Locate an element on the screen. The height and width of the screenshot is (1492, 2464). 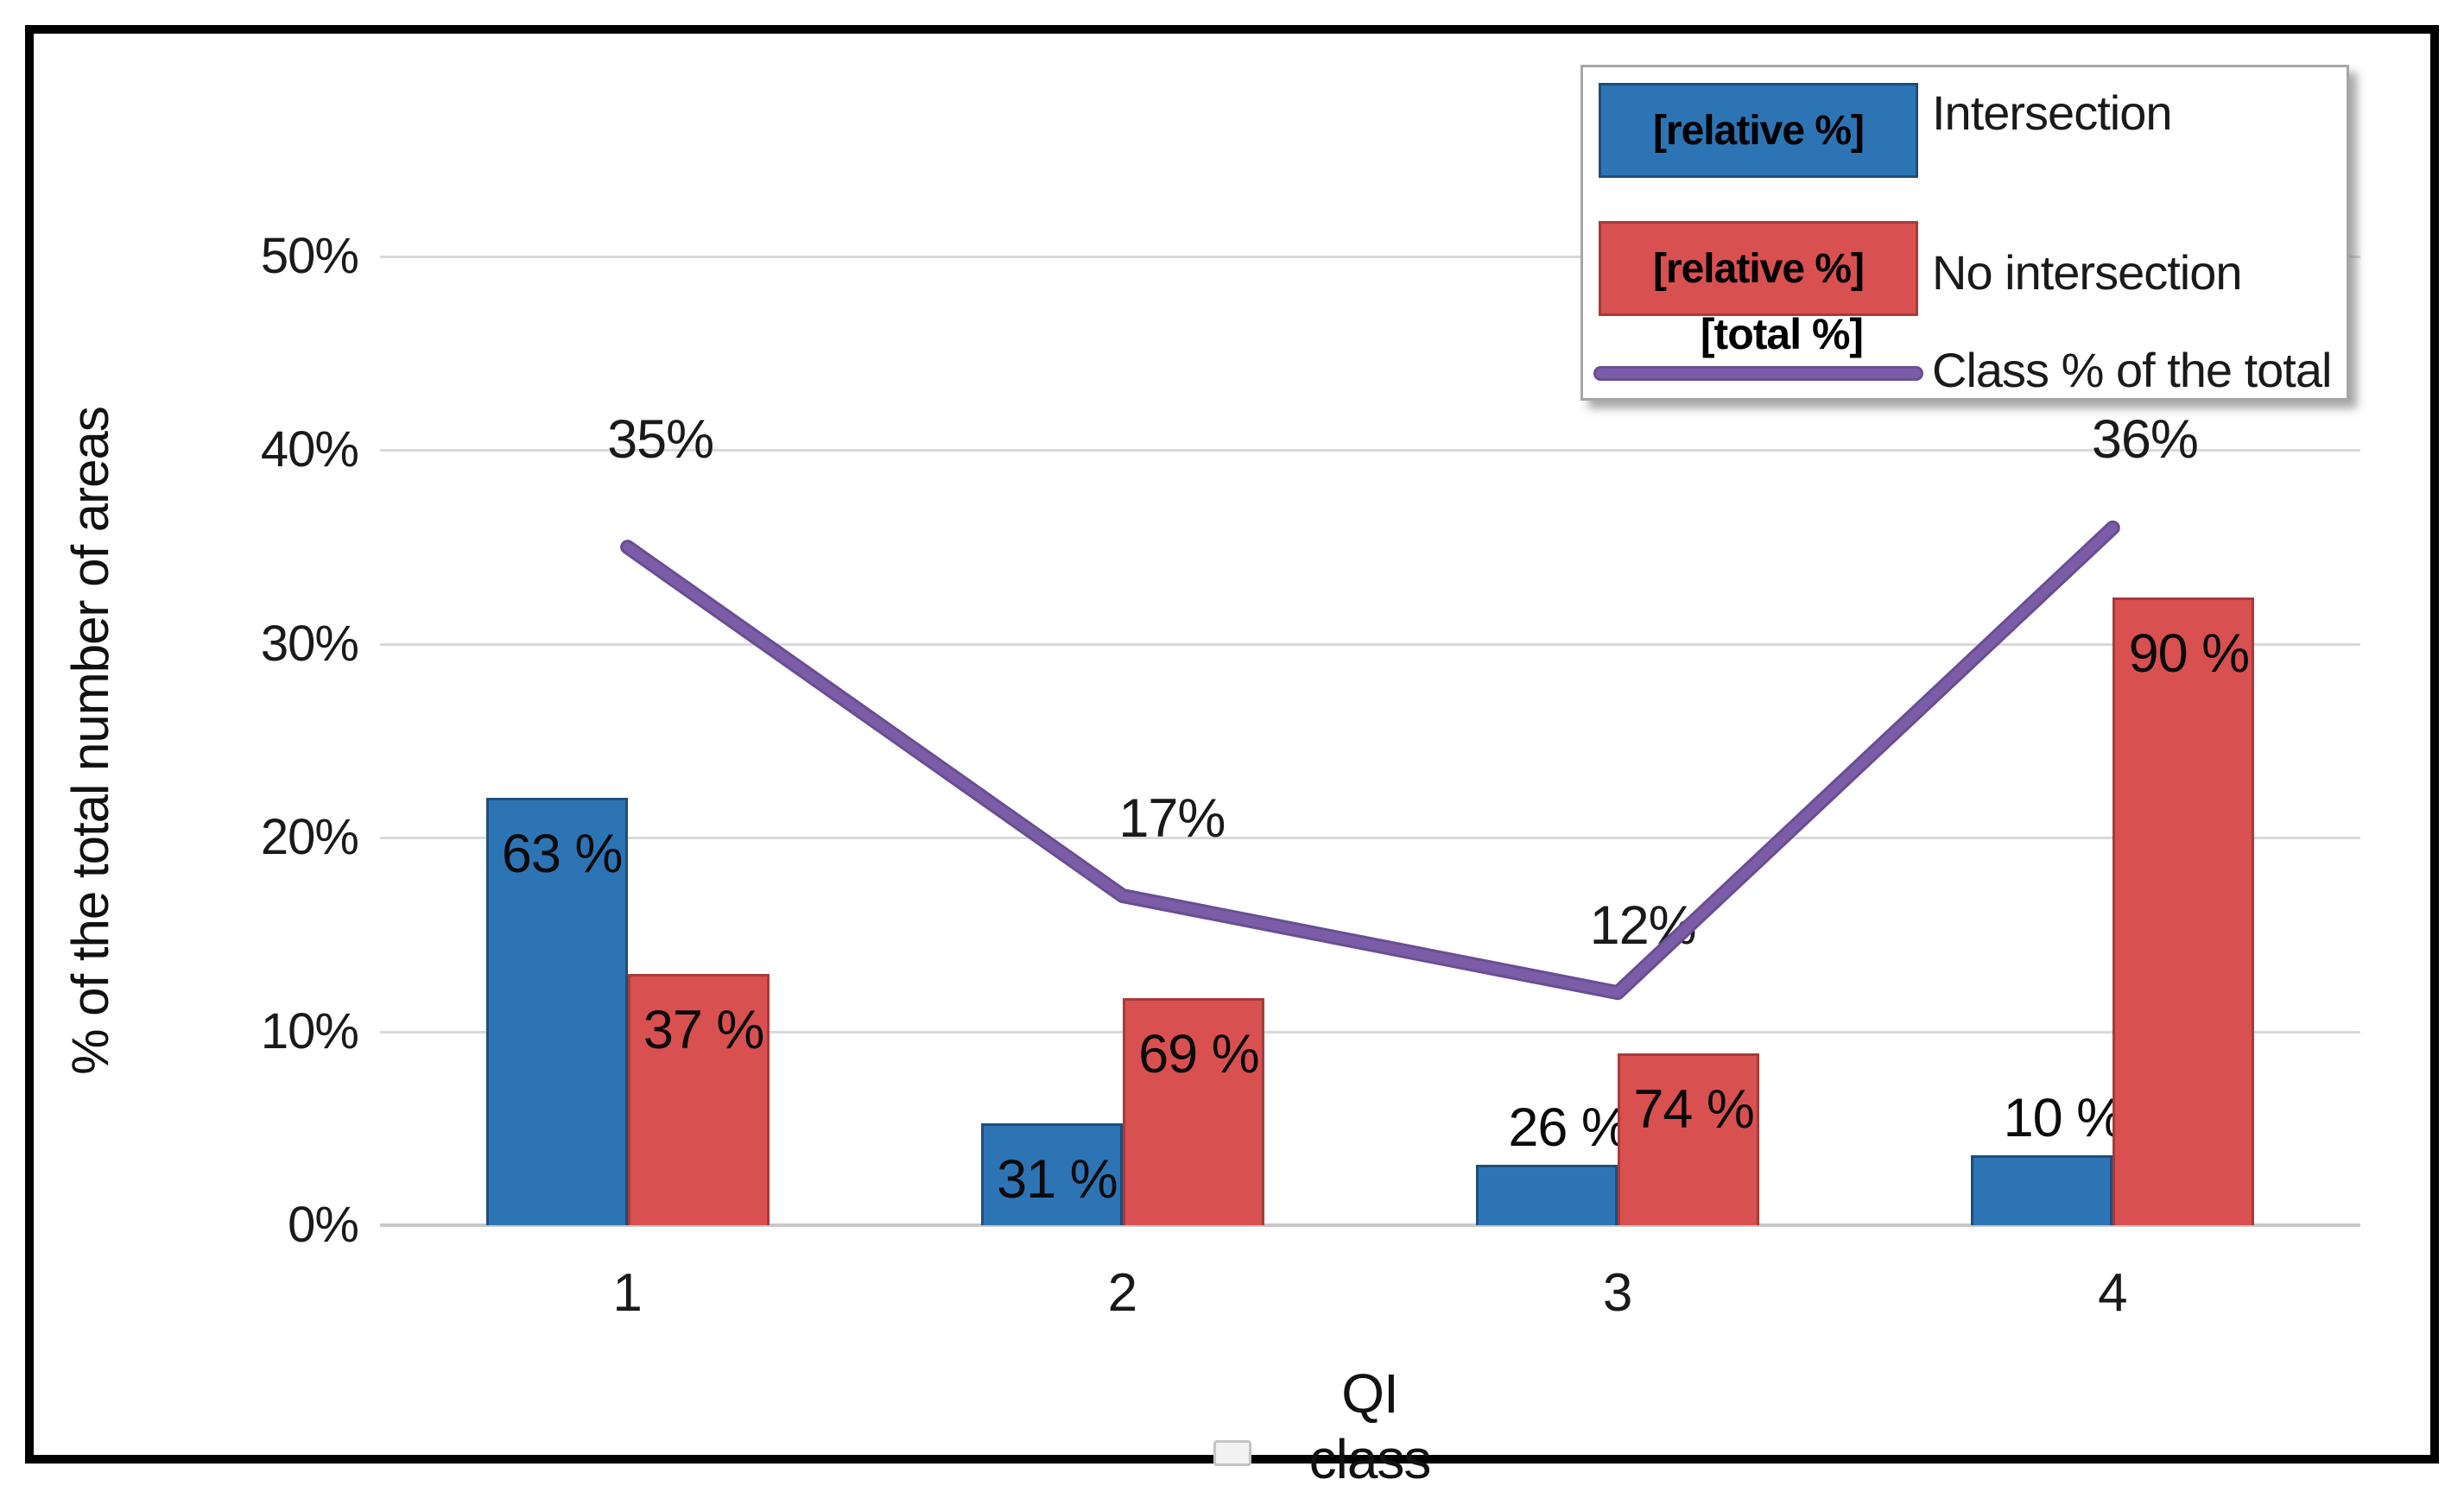
x-tick-label: 4 is located at coordinates (2113, 1293).